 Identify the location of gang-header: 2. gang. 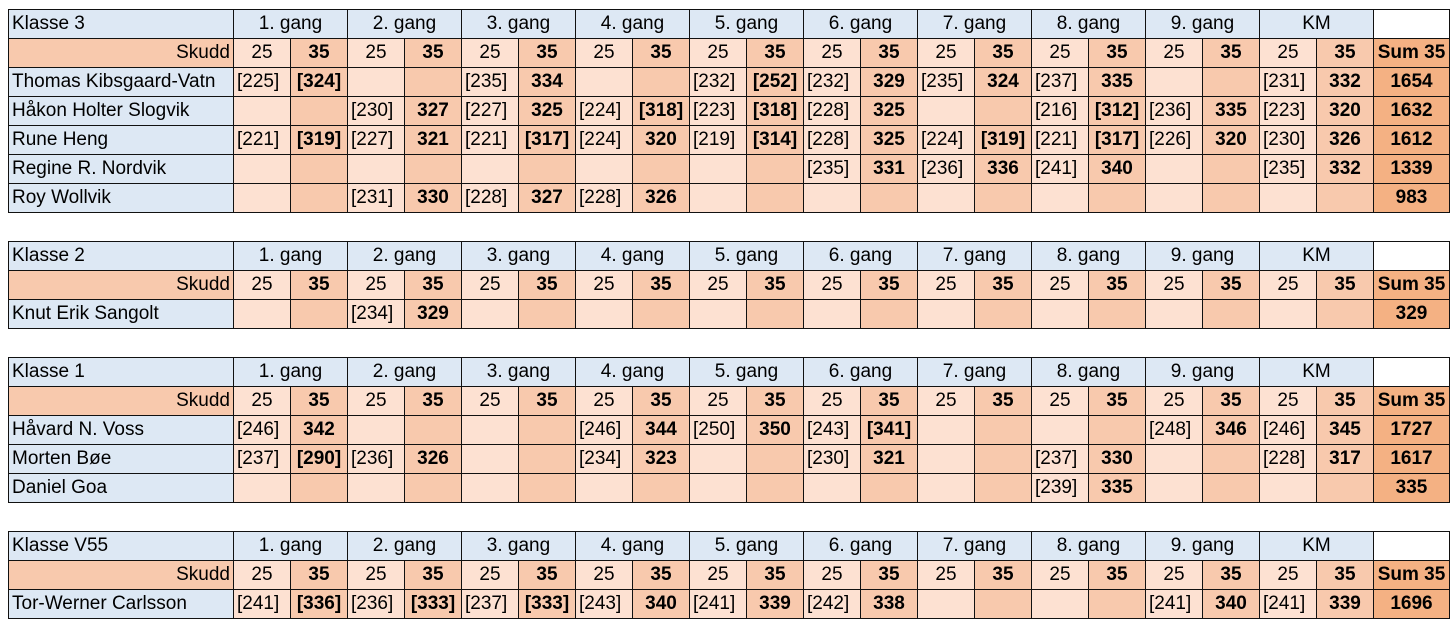
(404, 24).